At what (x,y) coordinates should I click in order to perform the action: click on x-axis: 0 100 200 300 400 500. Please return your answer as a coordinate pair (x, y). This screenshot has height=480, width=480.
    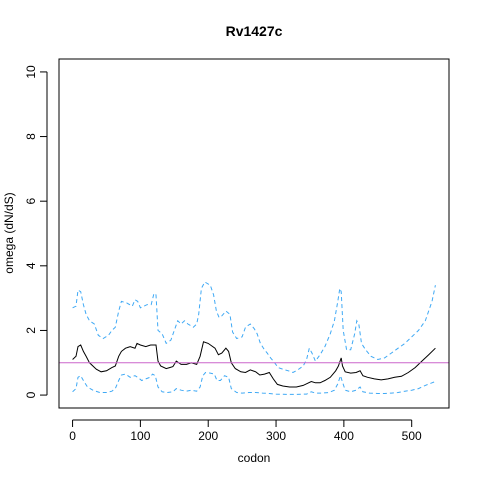
    Looking at the image, I should click on (245, 431).